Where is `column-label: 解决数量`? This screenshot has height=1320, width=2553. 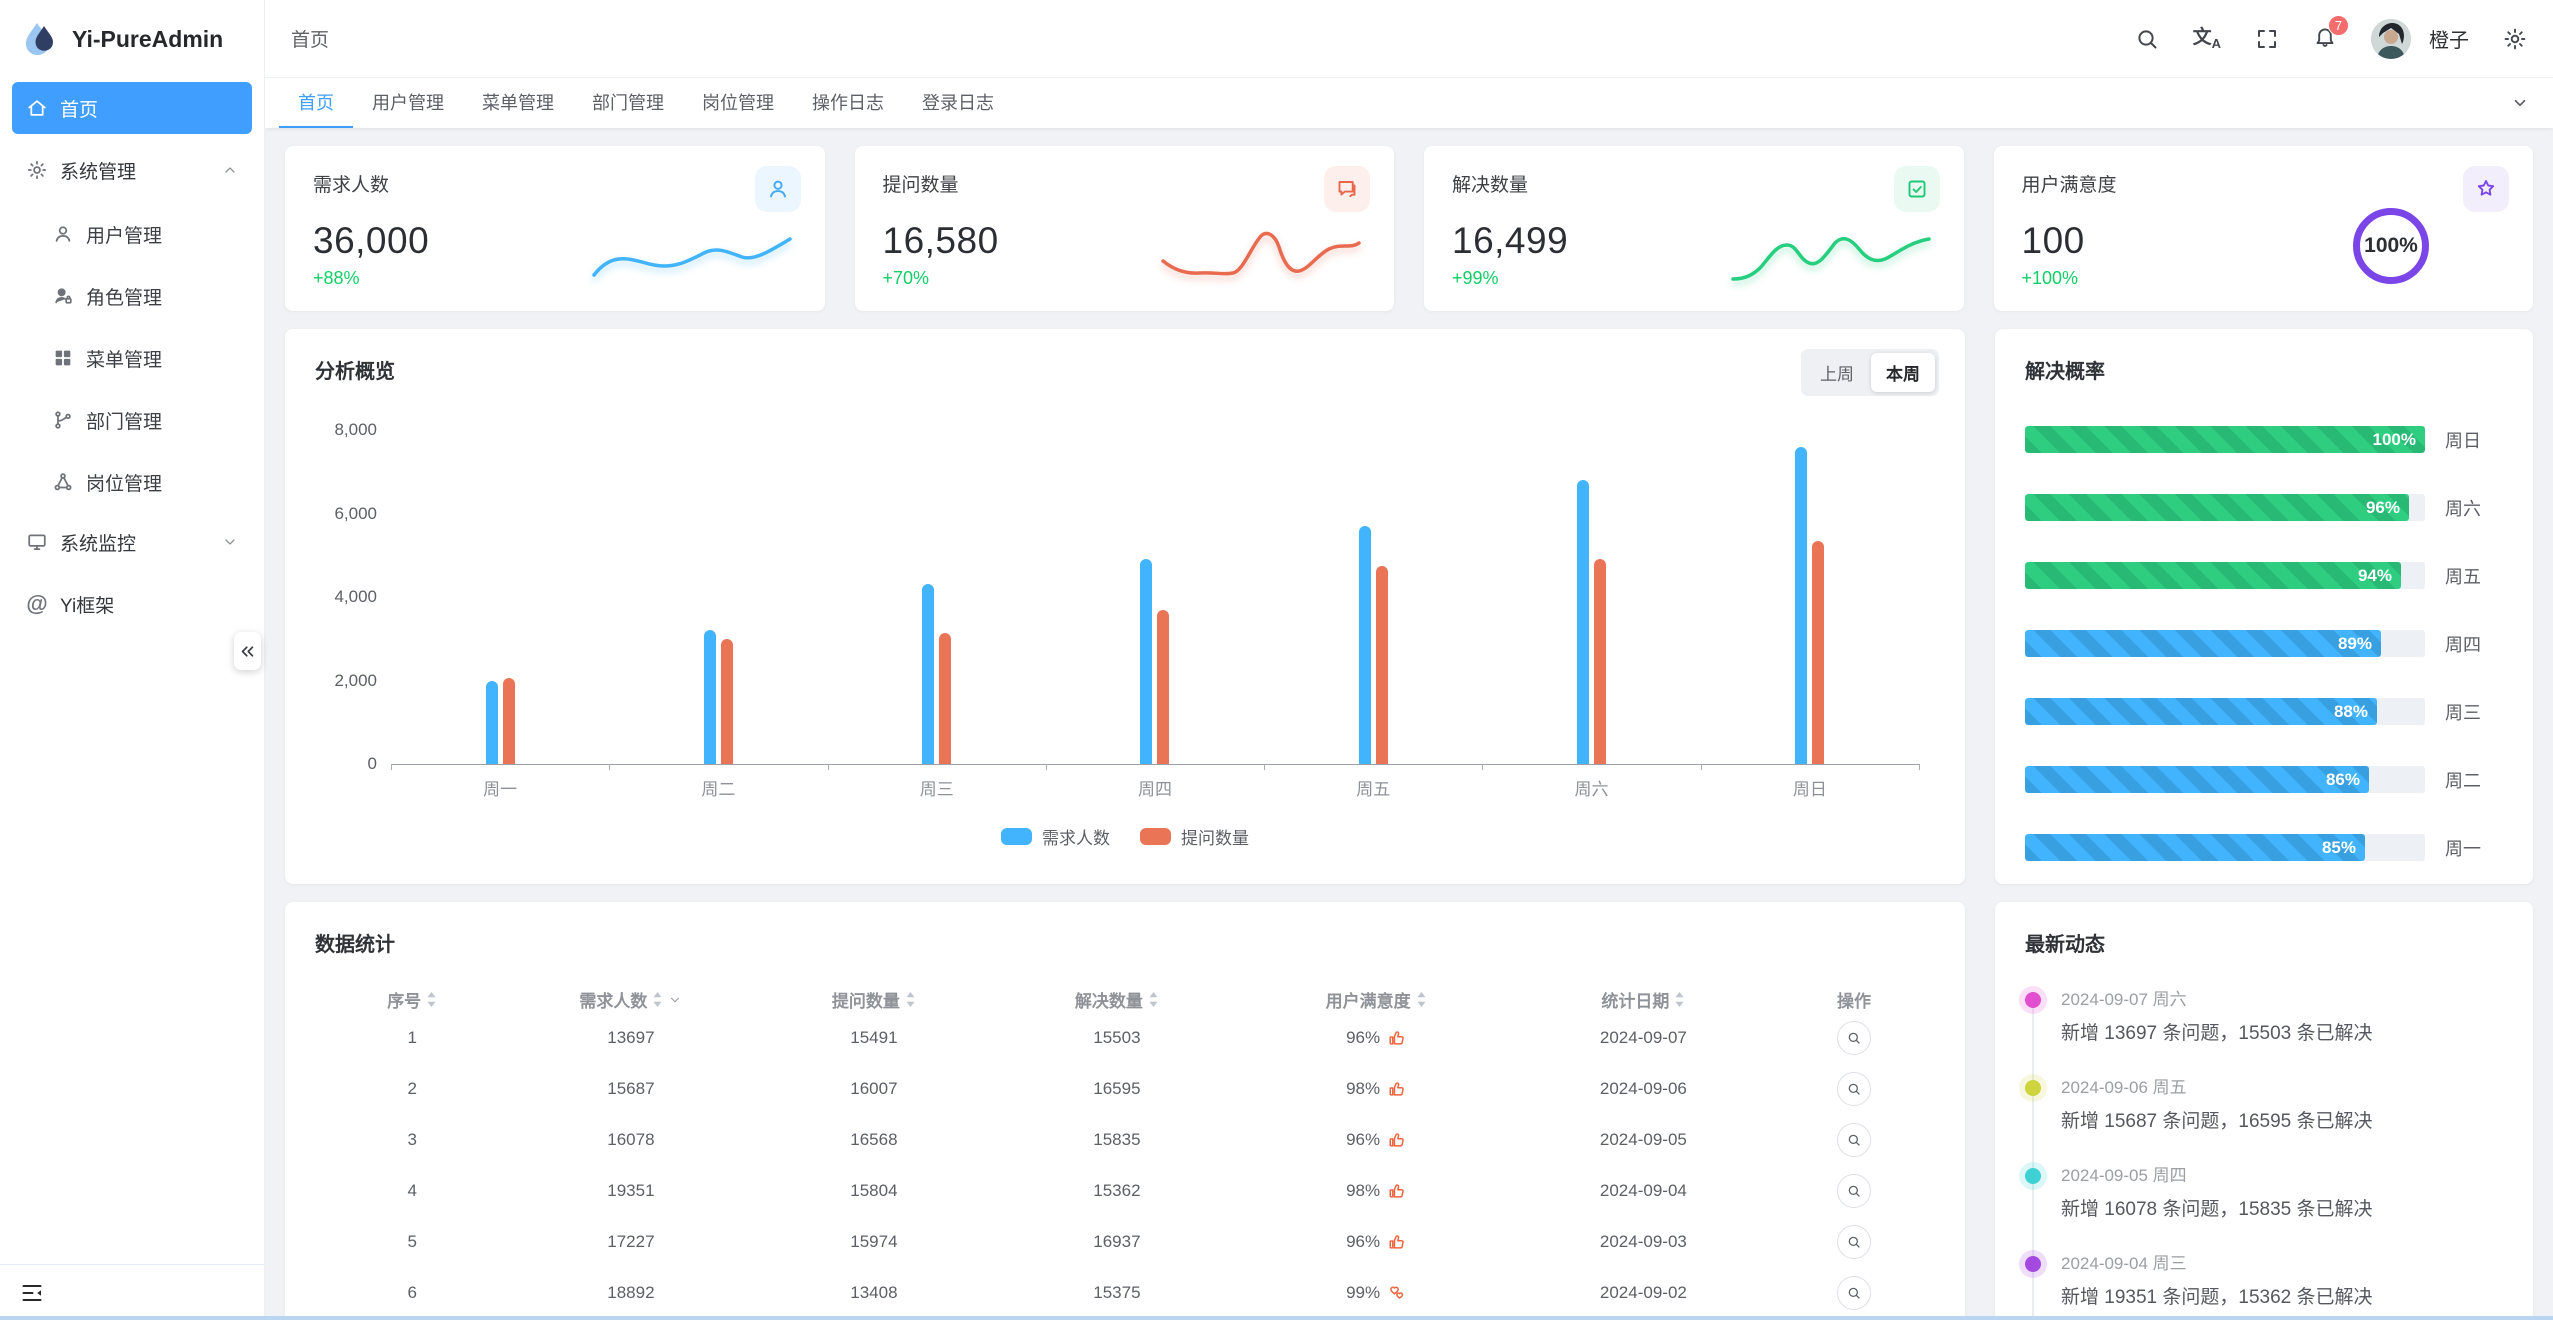 column-label: 解决数量 is located at coordinates (1108, 1001).